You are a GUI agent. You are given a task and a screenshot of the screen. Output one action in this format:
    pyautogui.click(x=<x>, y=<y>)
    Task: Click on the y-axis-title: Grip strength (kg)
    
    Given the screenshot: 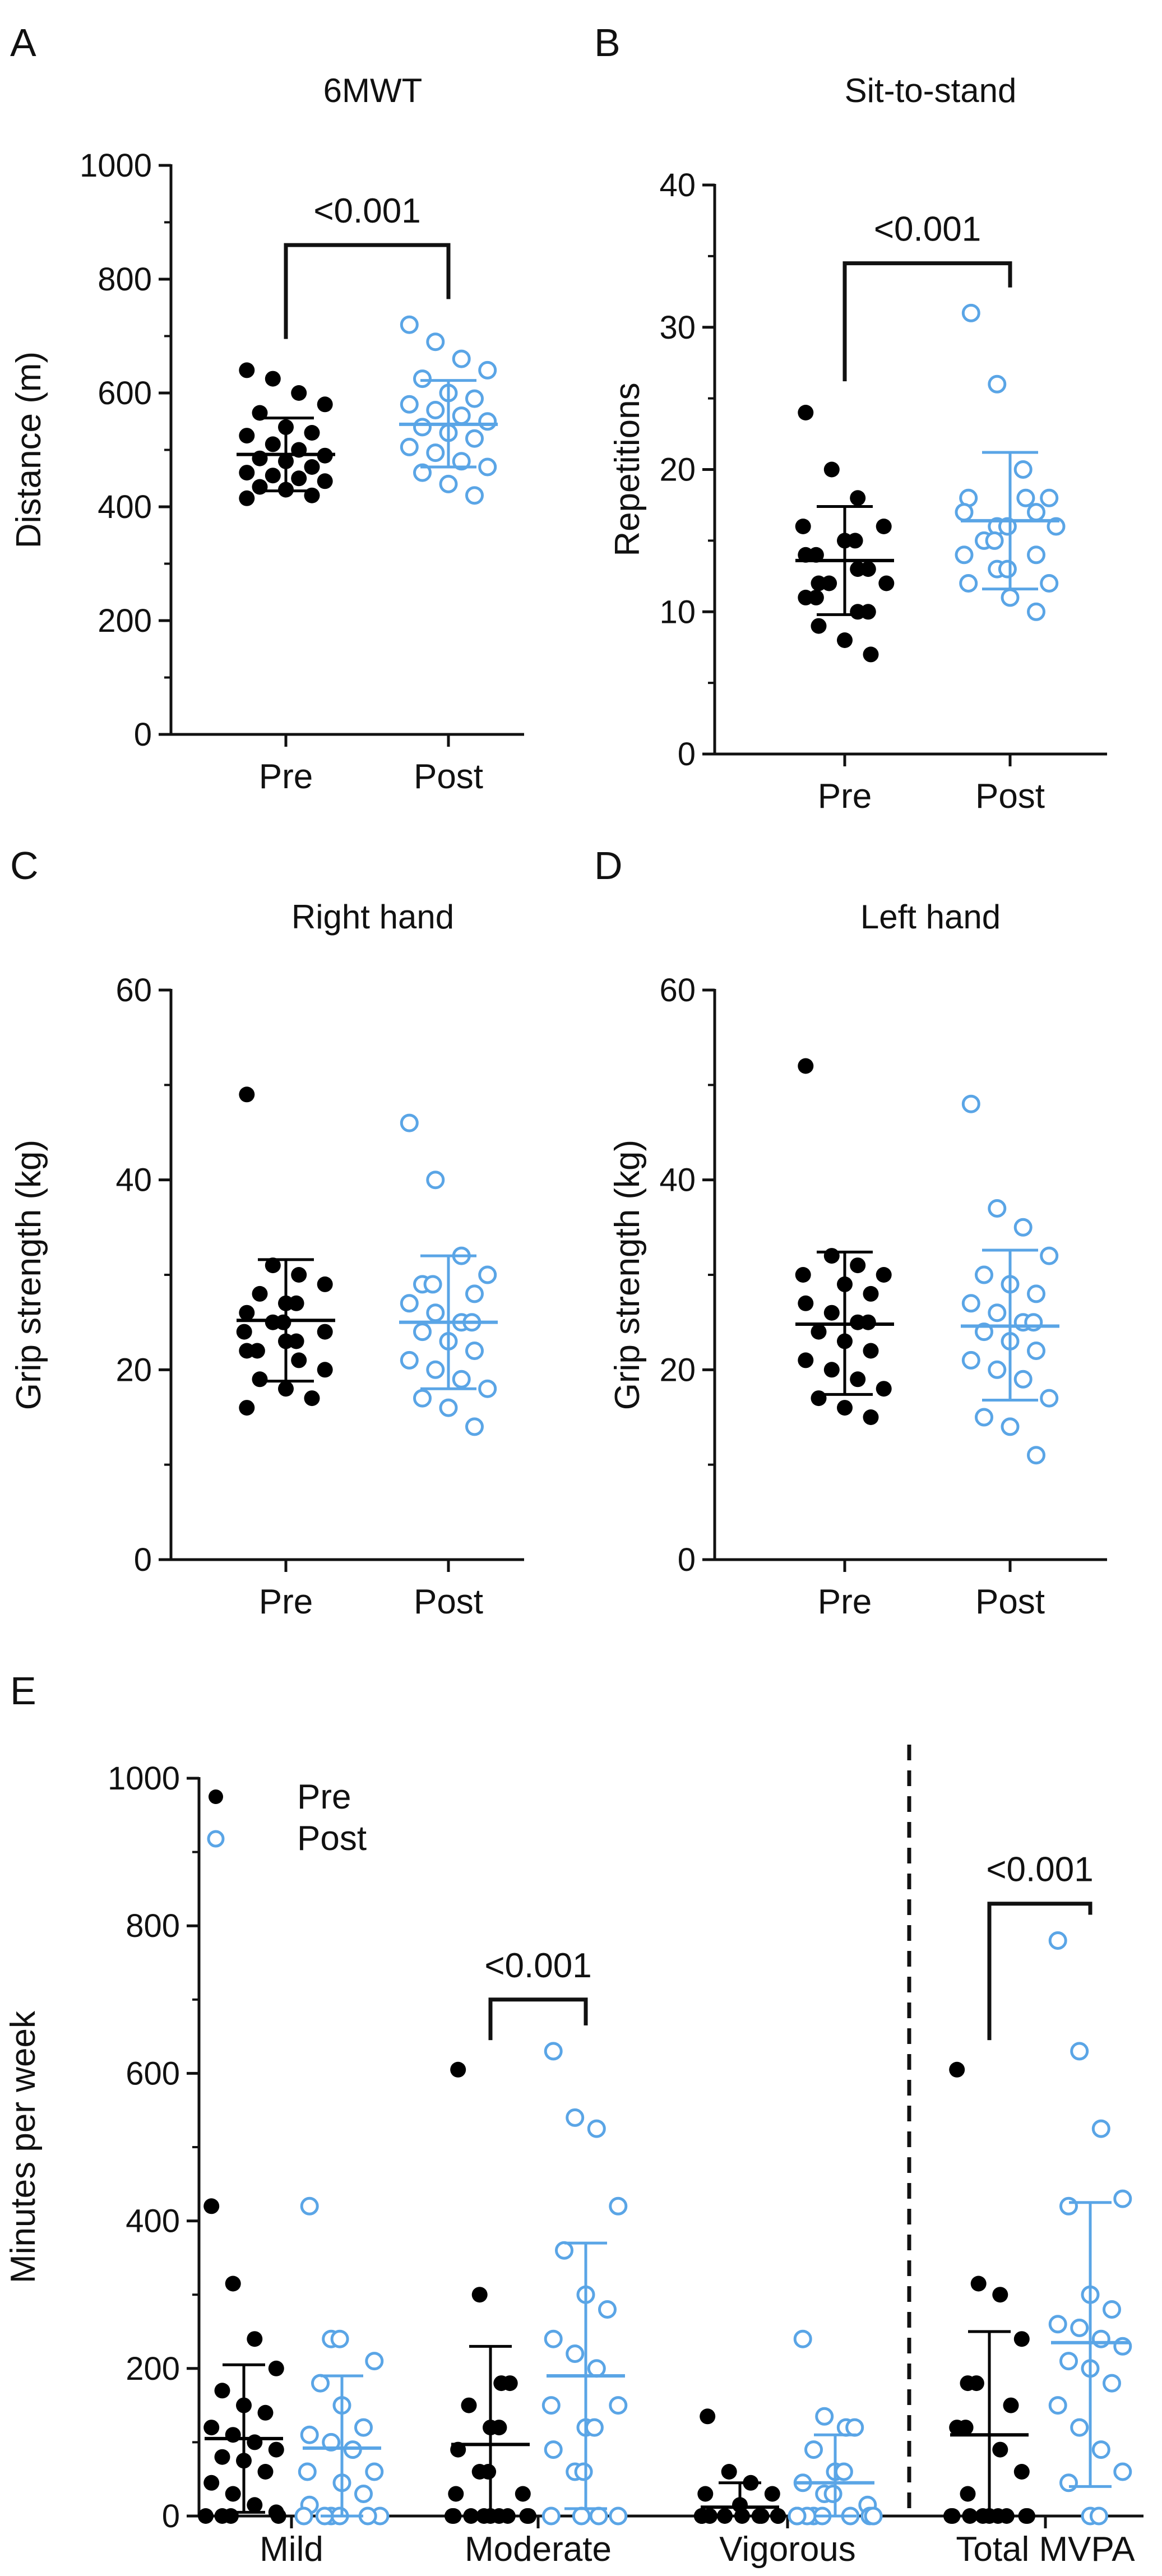 What is the action you would take?
    pyautogui.click(x=29, y=1275)
    